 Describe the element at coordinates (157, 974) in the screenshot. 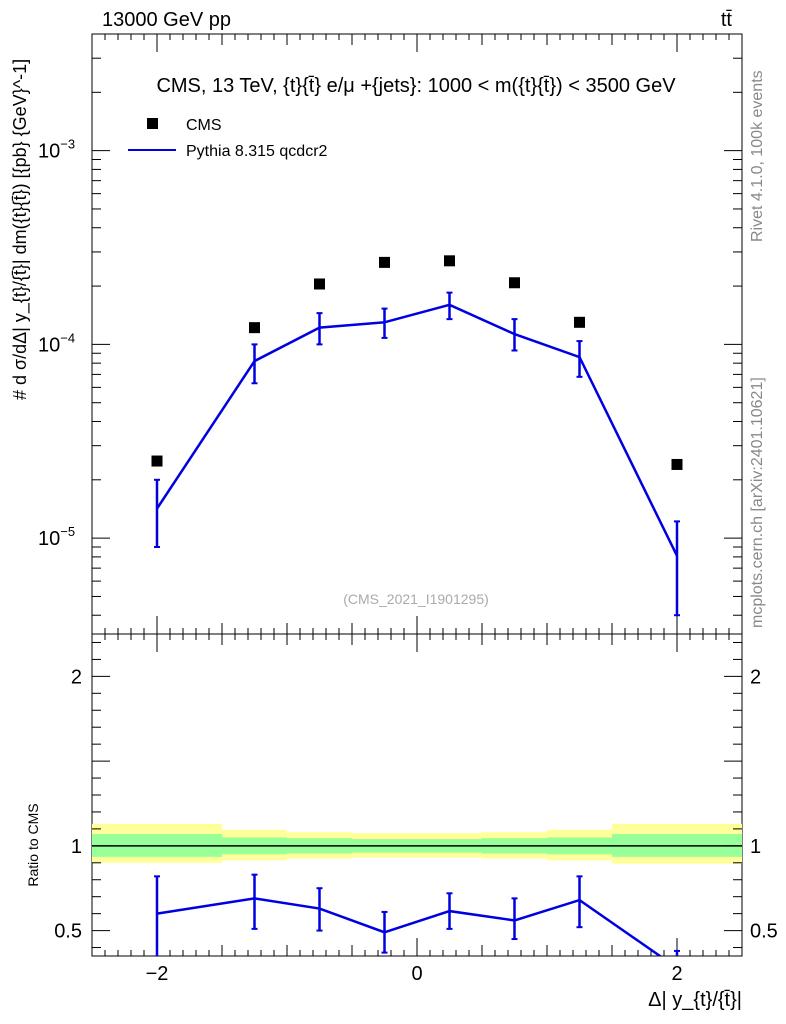

I see `x-tick-label: −2` at that location.